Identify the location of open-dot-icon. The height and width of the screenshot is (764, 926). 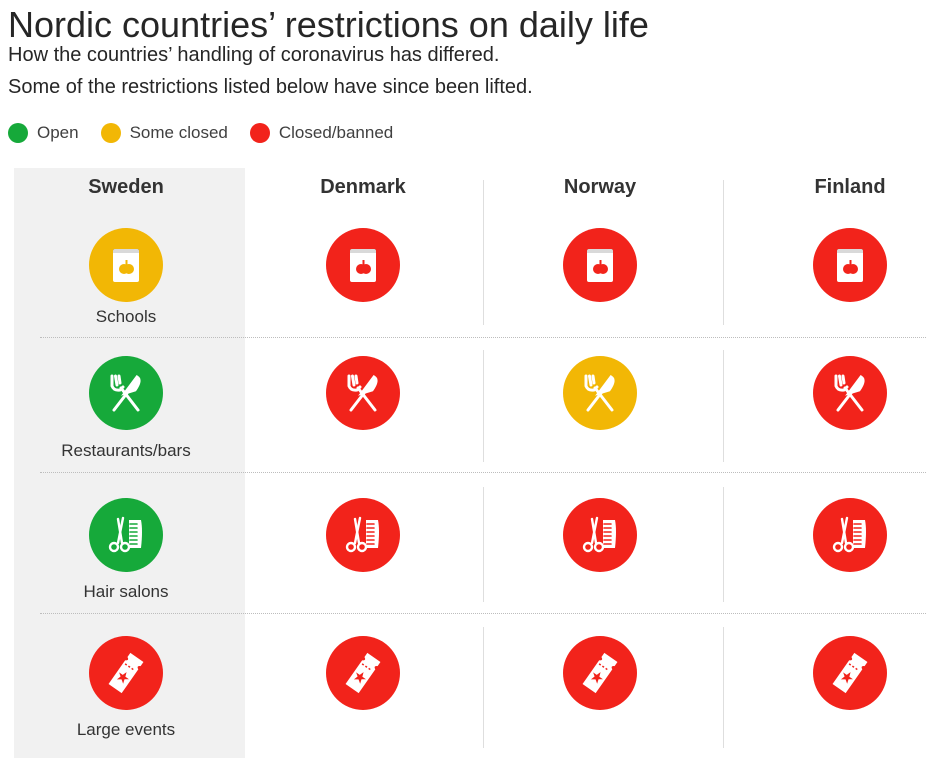
(18, 133).